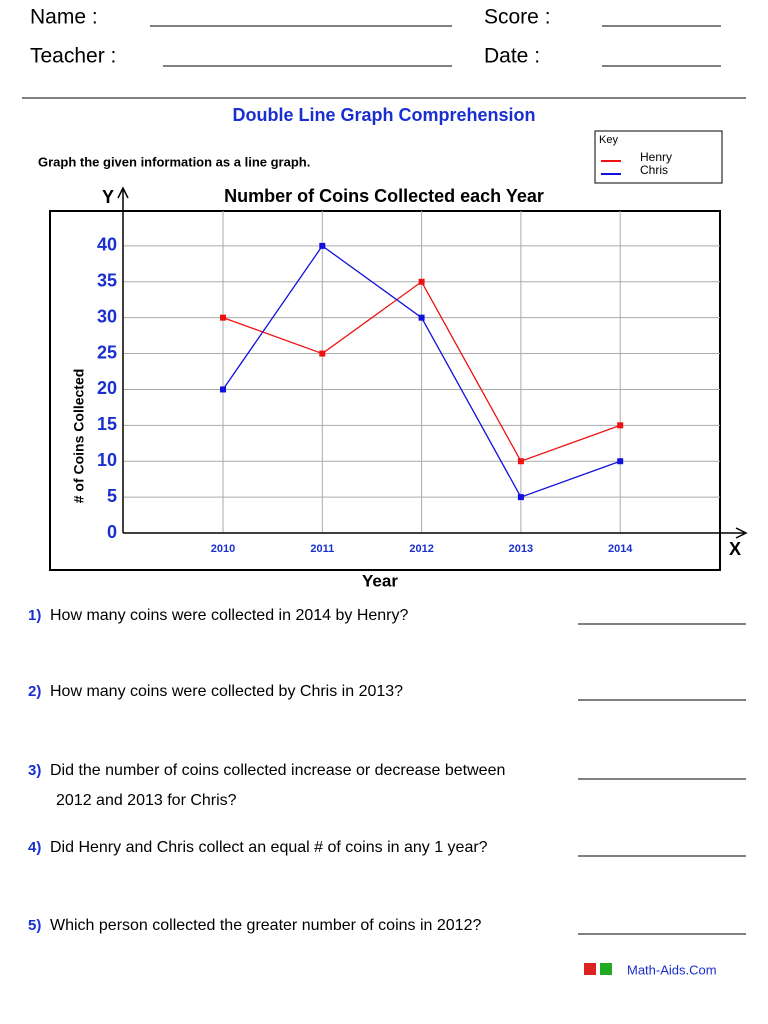  I want to click on x-axis-letter: X, so click(735, 549).